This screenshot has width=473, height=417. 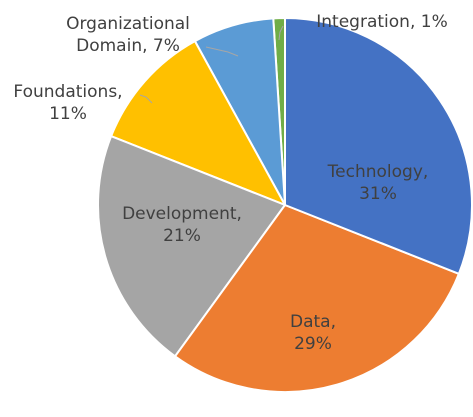 What do you see at coordinates (68, 103) in the screenshot?
I see `data-label: Foundations, 11%` at bounding box center [68, 103].